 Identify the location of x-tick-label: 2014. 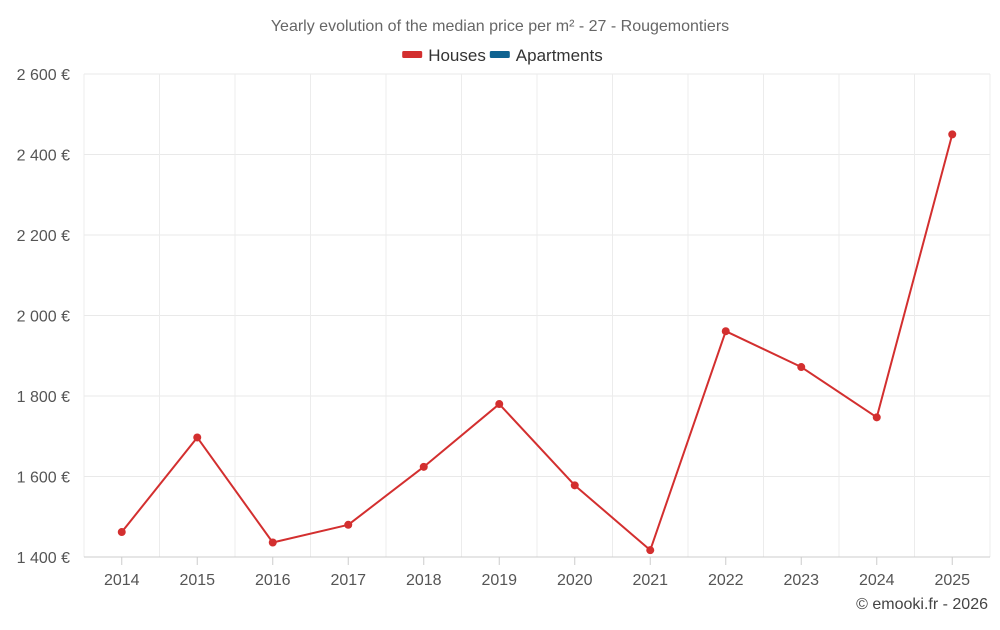
(122, 580).